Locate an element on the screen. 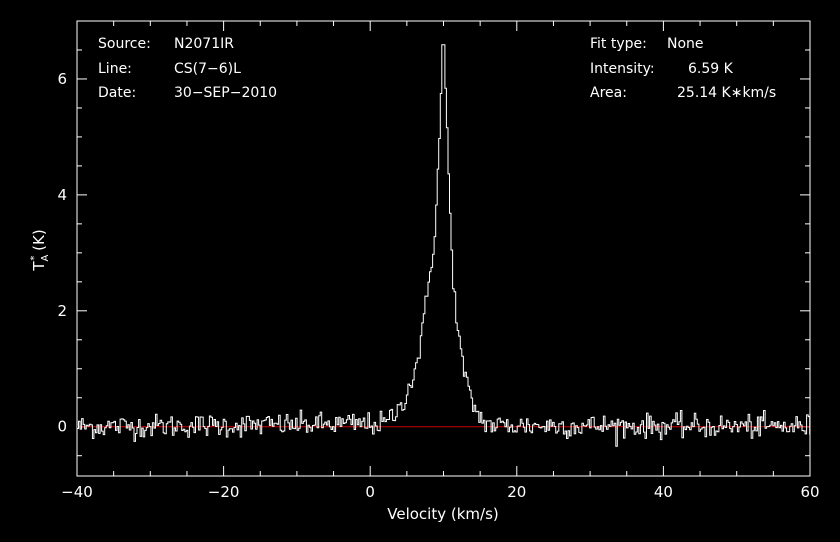 The height and width of the screenshot is (542, 840). x-tick-label: 40 is located at coordinates (663, 492).